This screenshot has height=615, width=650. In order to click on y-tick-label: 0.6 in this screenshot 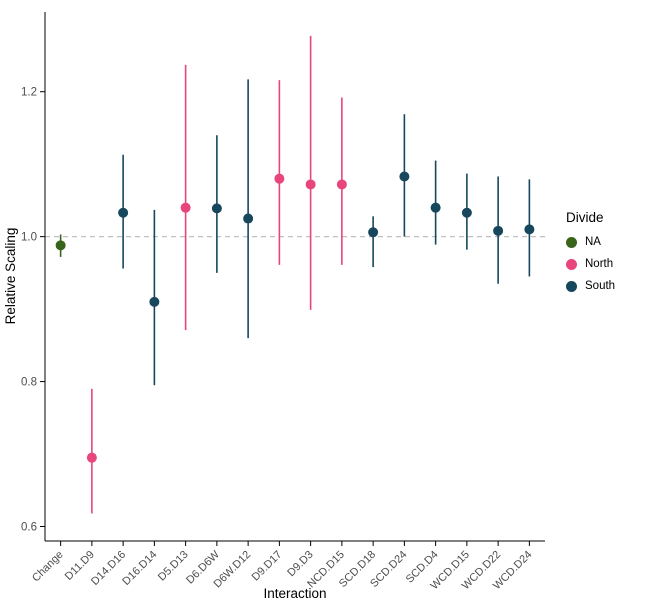, I will do `click(29, 528)`.